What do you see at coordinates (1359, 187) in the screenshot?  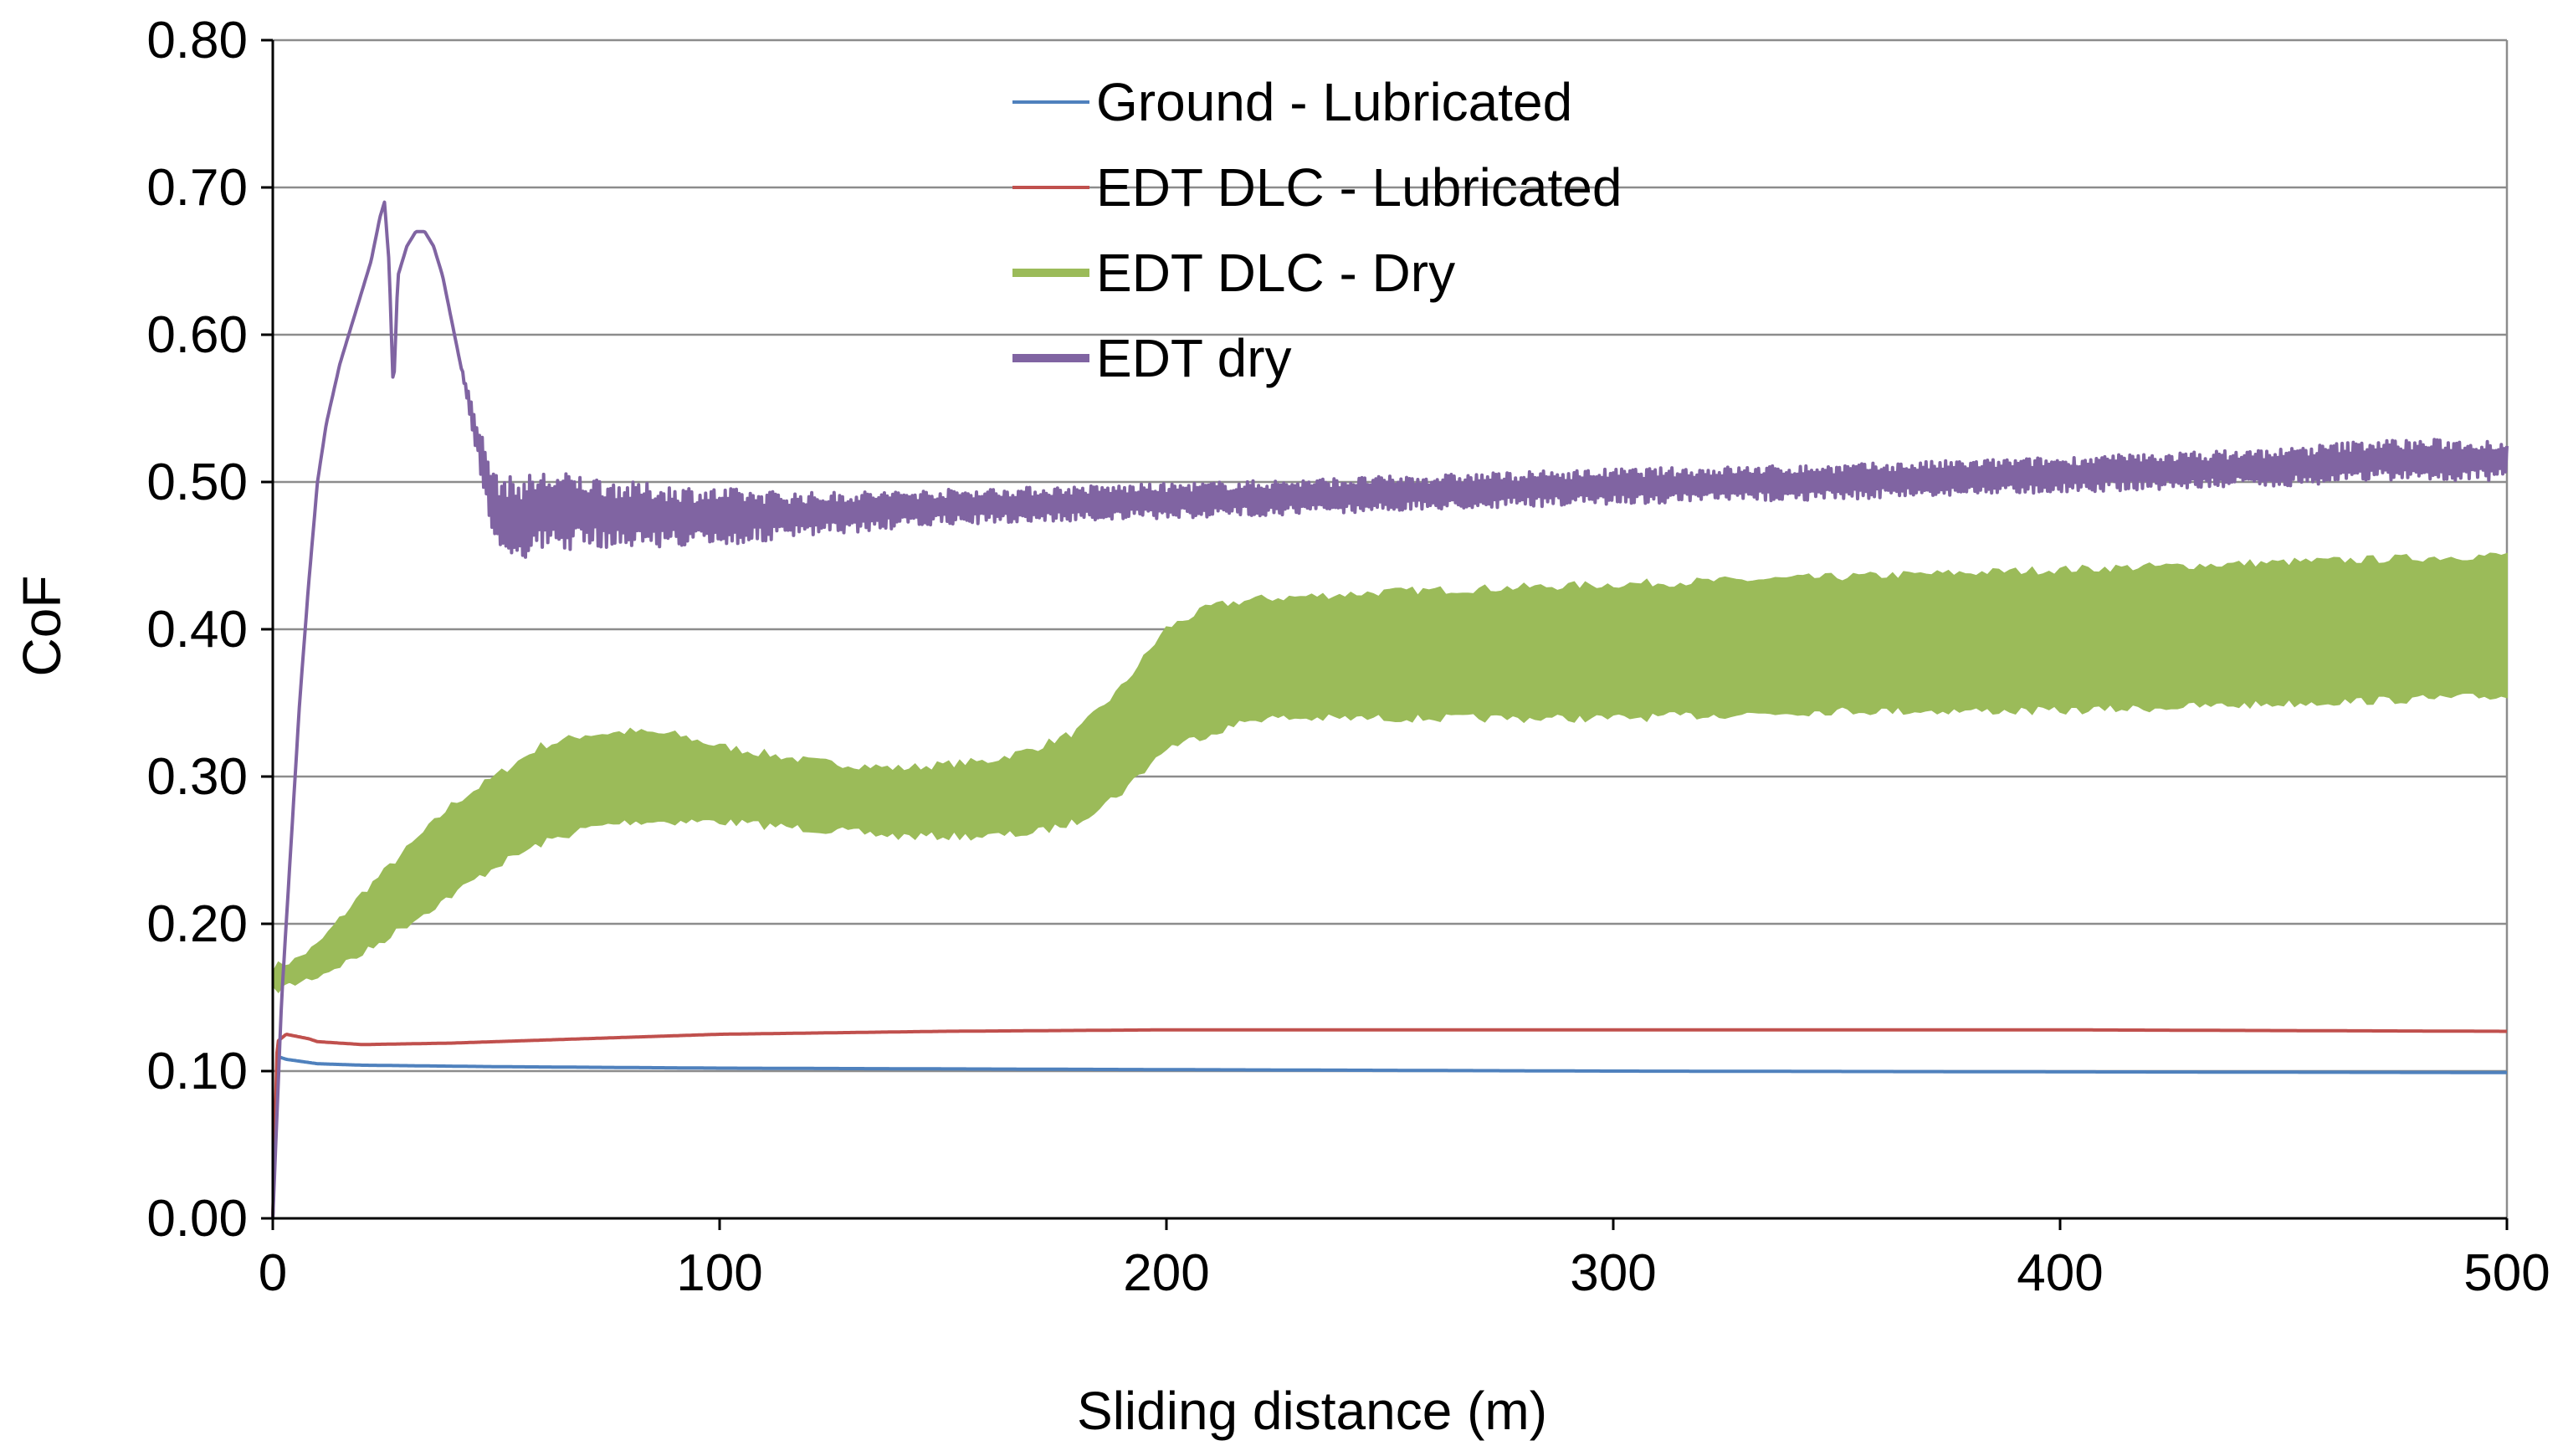 I see `legend-label-1: EDT DLC - Lubricated` at bounding box center [1359, 187].